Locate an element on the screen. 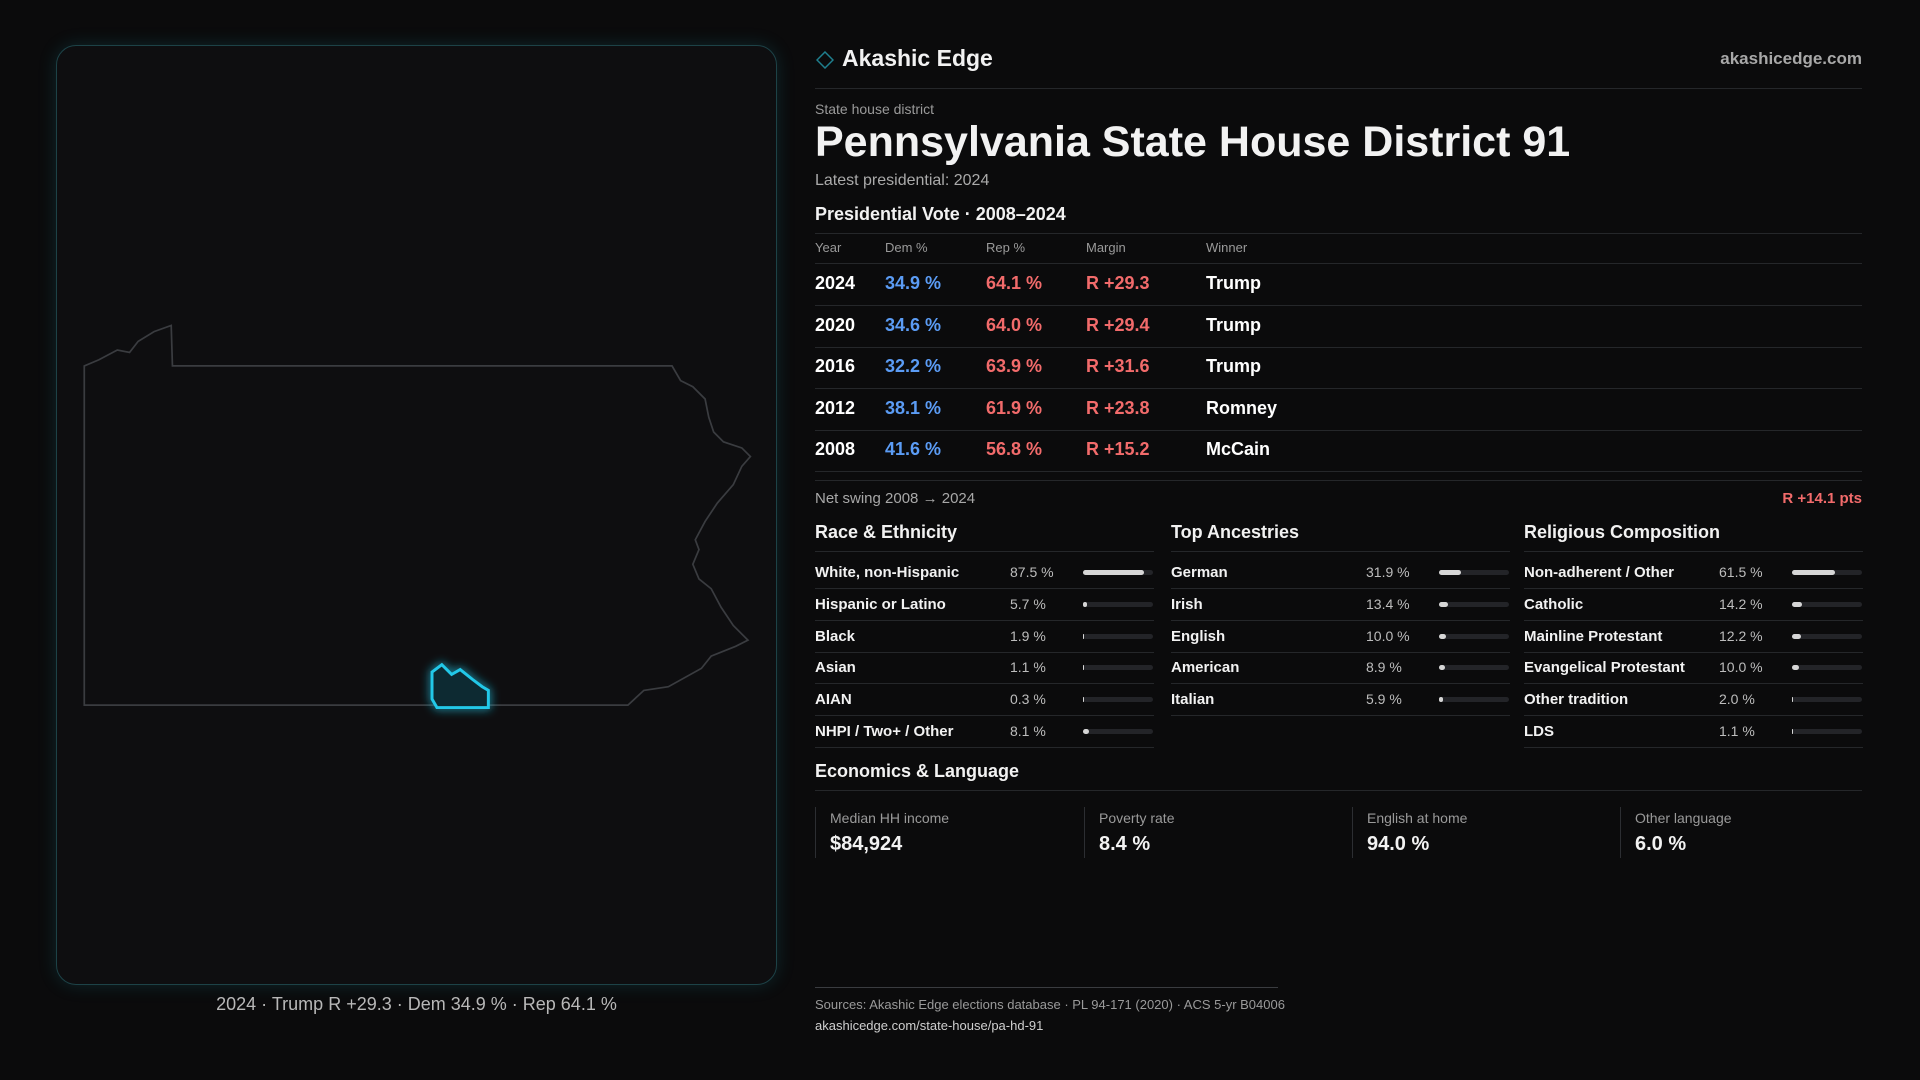 This screenshot has width=1920, height=1080. state-outline is located at coordinates (417, 515).